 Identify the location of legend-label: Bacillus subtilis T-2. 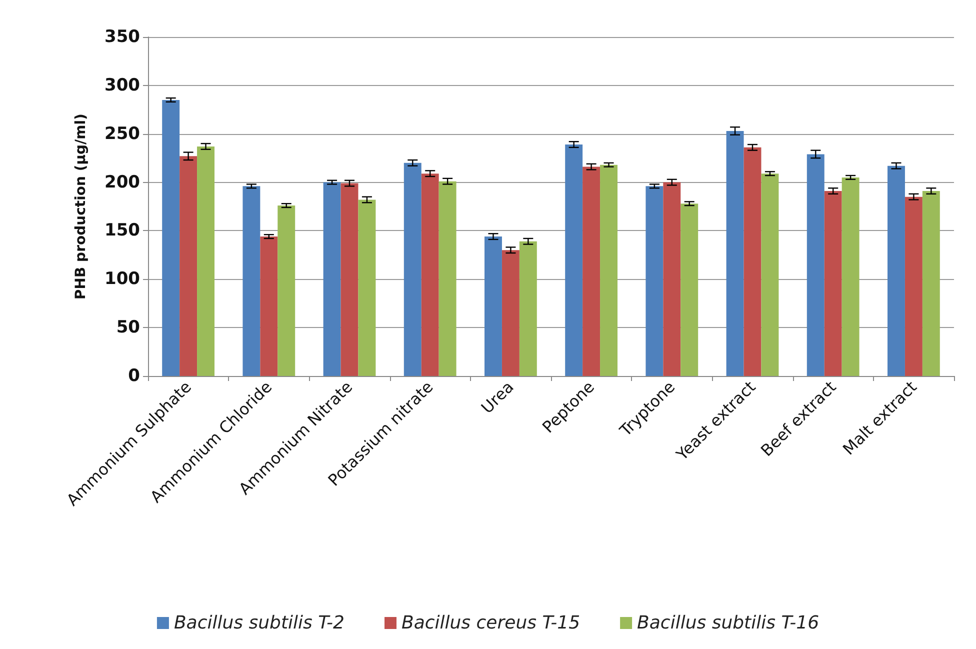
(259, 623).